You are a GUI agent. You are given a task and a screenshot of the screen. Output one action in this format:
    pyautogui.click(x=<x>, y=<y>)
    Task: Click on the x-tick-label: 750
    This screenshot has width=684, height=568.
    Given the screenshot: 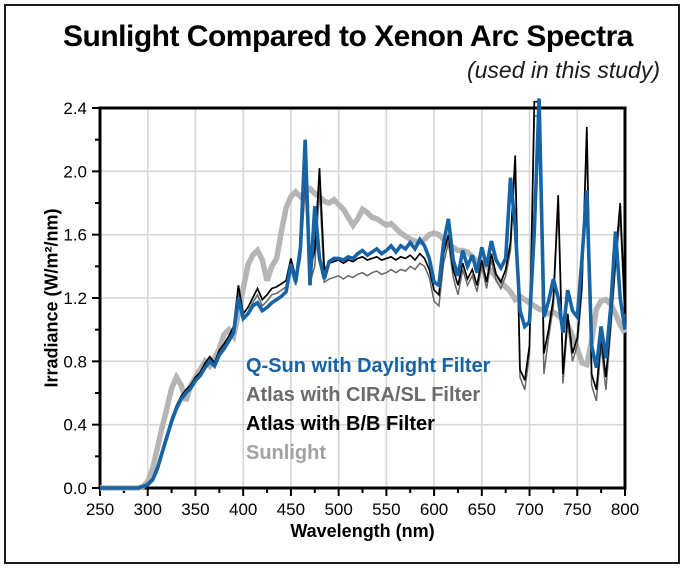 What is the action you would take?
    pyautogui.click(x=577, y=509)
    